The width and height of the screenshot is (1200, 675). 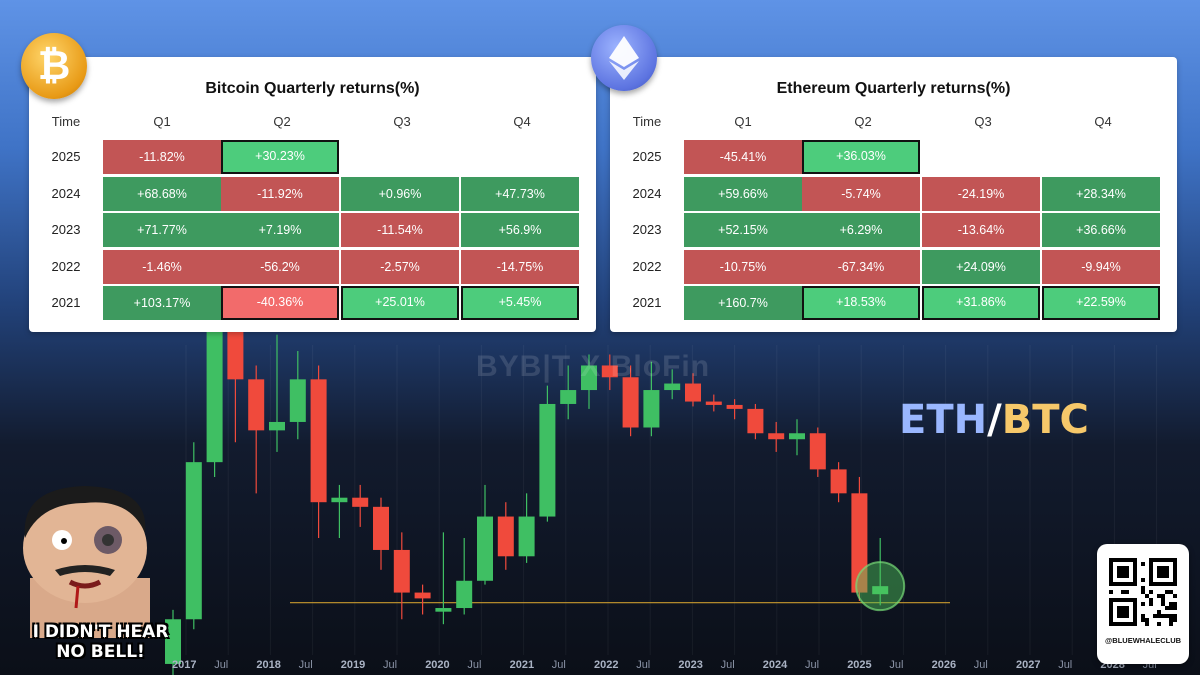 What do you see at coordinates (520, 303) in the screenshot?
I see `table-cell: +5.45%` at bounding box center [520, 303].